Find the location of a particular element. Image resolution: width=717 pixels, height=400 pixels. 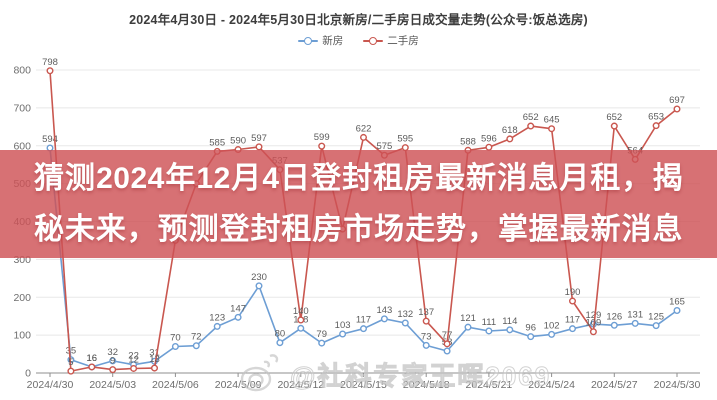

svg-text: 653 is located at coordinates (656, 117).